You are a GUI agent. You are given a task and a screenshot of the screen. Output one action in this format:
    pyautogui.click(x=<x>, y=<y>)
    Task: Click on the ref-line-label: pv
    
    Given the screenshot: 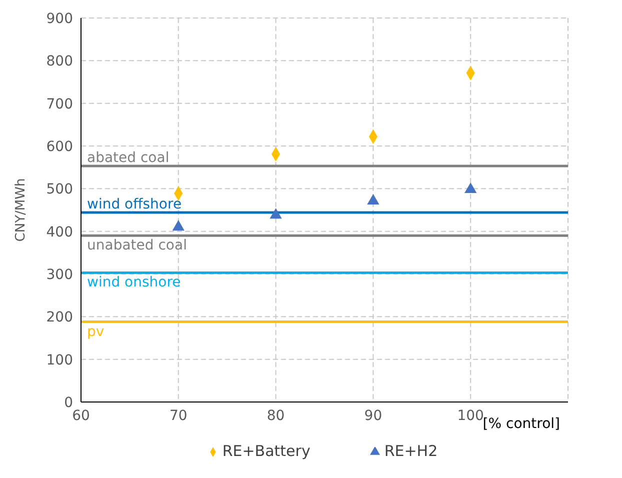 What is the action you would take?
    pyautogui.click(x=95, y=332)
    